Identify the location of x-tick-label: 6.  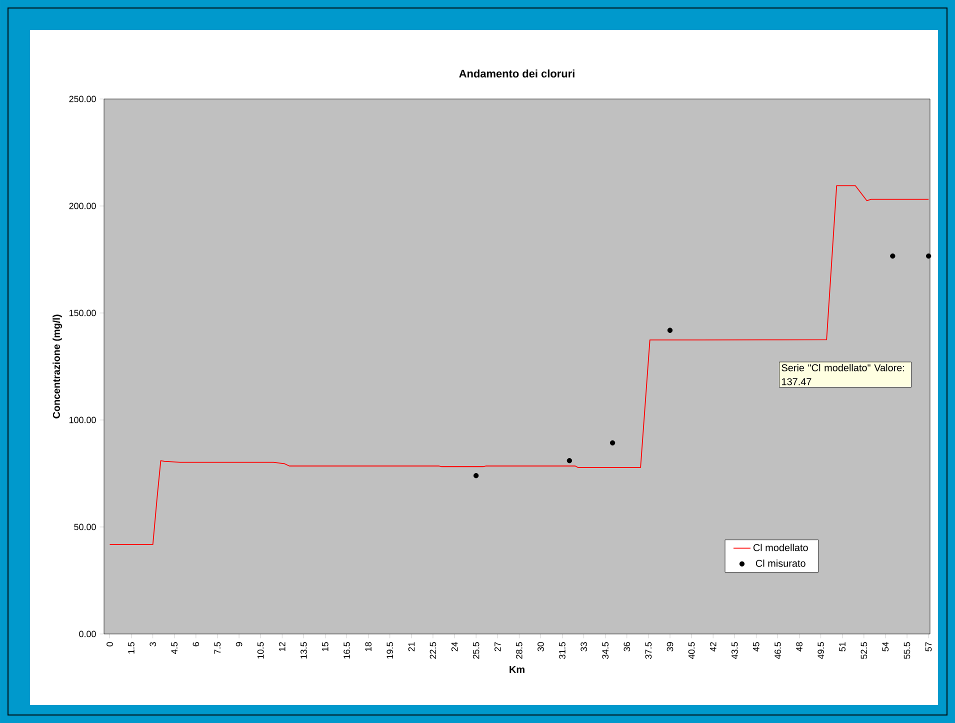
(196, 644).